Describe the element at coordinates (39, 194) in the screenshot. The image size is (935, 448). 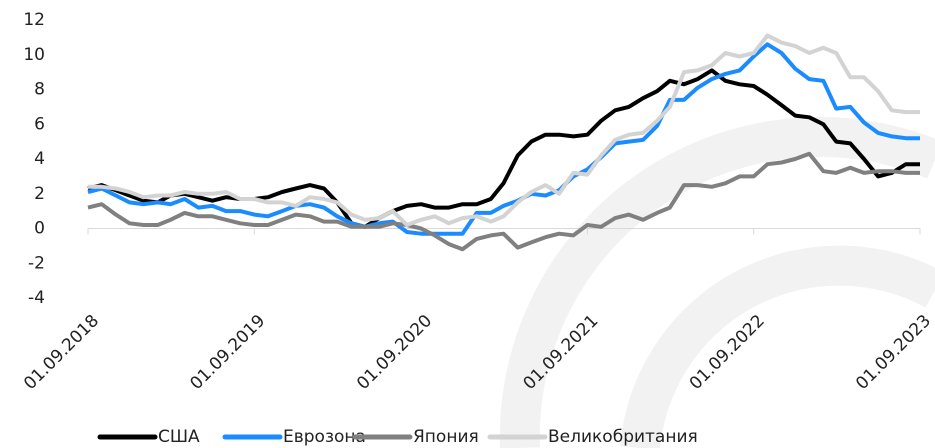
I see `y-tick-label: 2` at that location.